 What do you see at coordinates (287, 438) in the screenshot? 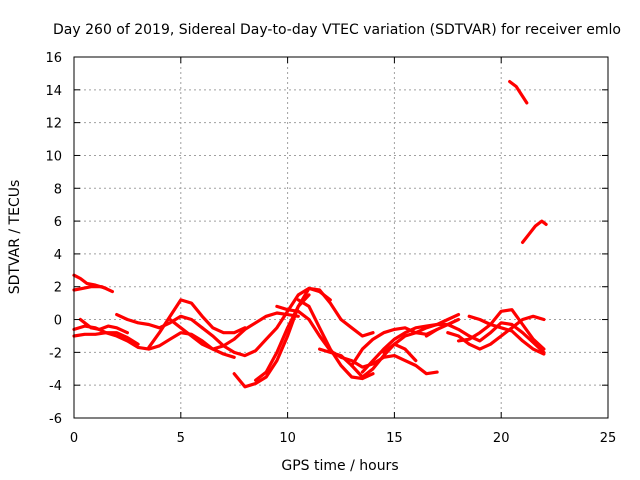
I see `x-tick-label: 10` at bounding box center [287, 438].